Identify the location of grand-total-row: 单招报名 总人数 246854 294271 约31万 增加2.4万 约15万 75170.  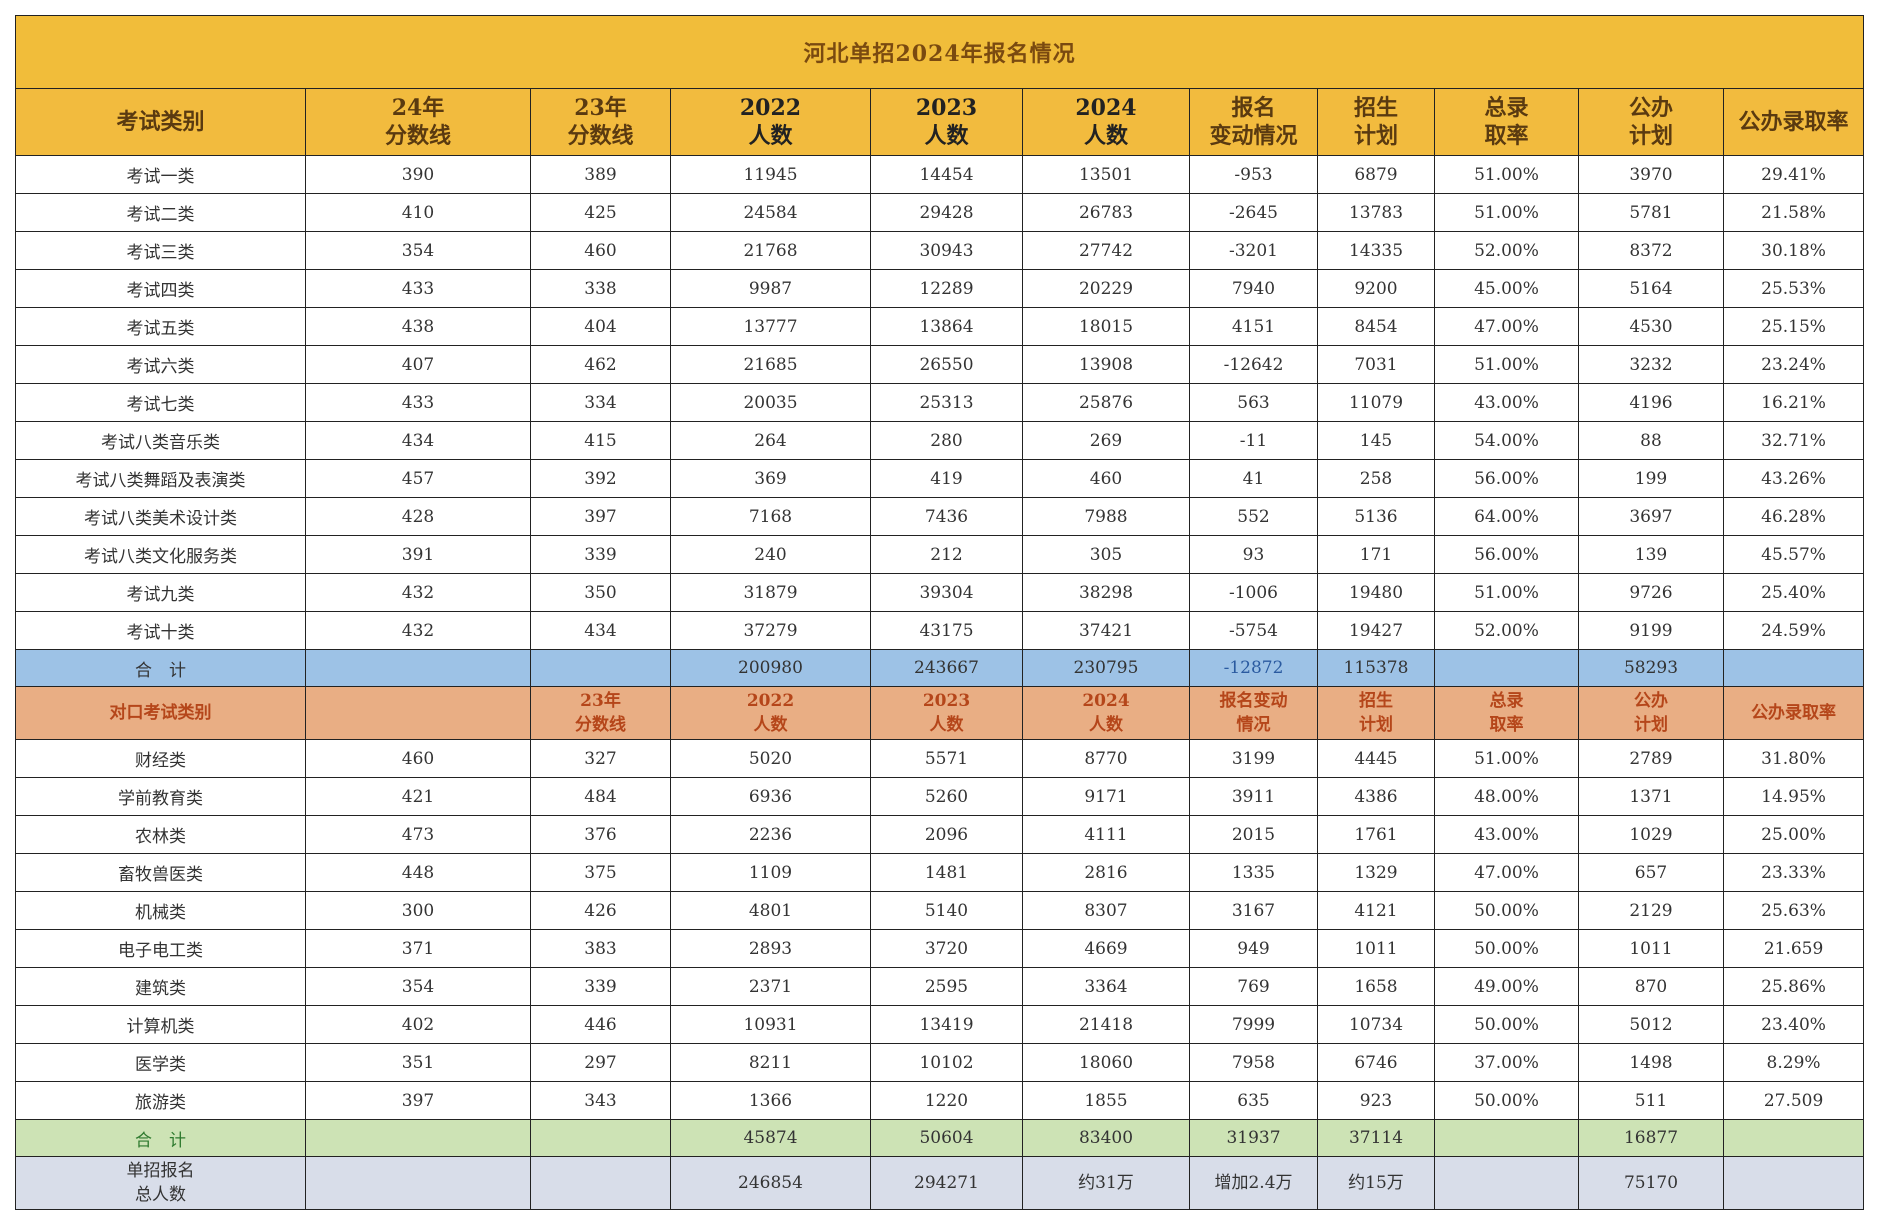
(940, 1183).